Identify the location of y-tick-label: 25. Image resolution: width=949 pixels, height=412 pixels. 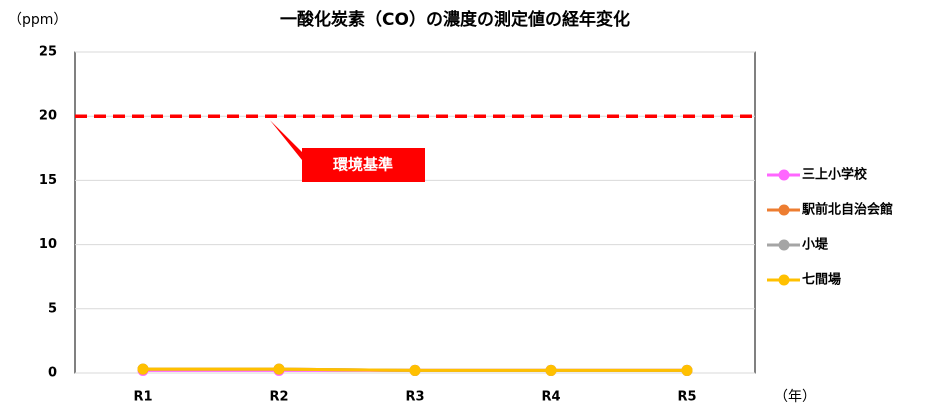
(48, 52).